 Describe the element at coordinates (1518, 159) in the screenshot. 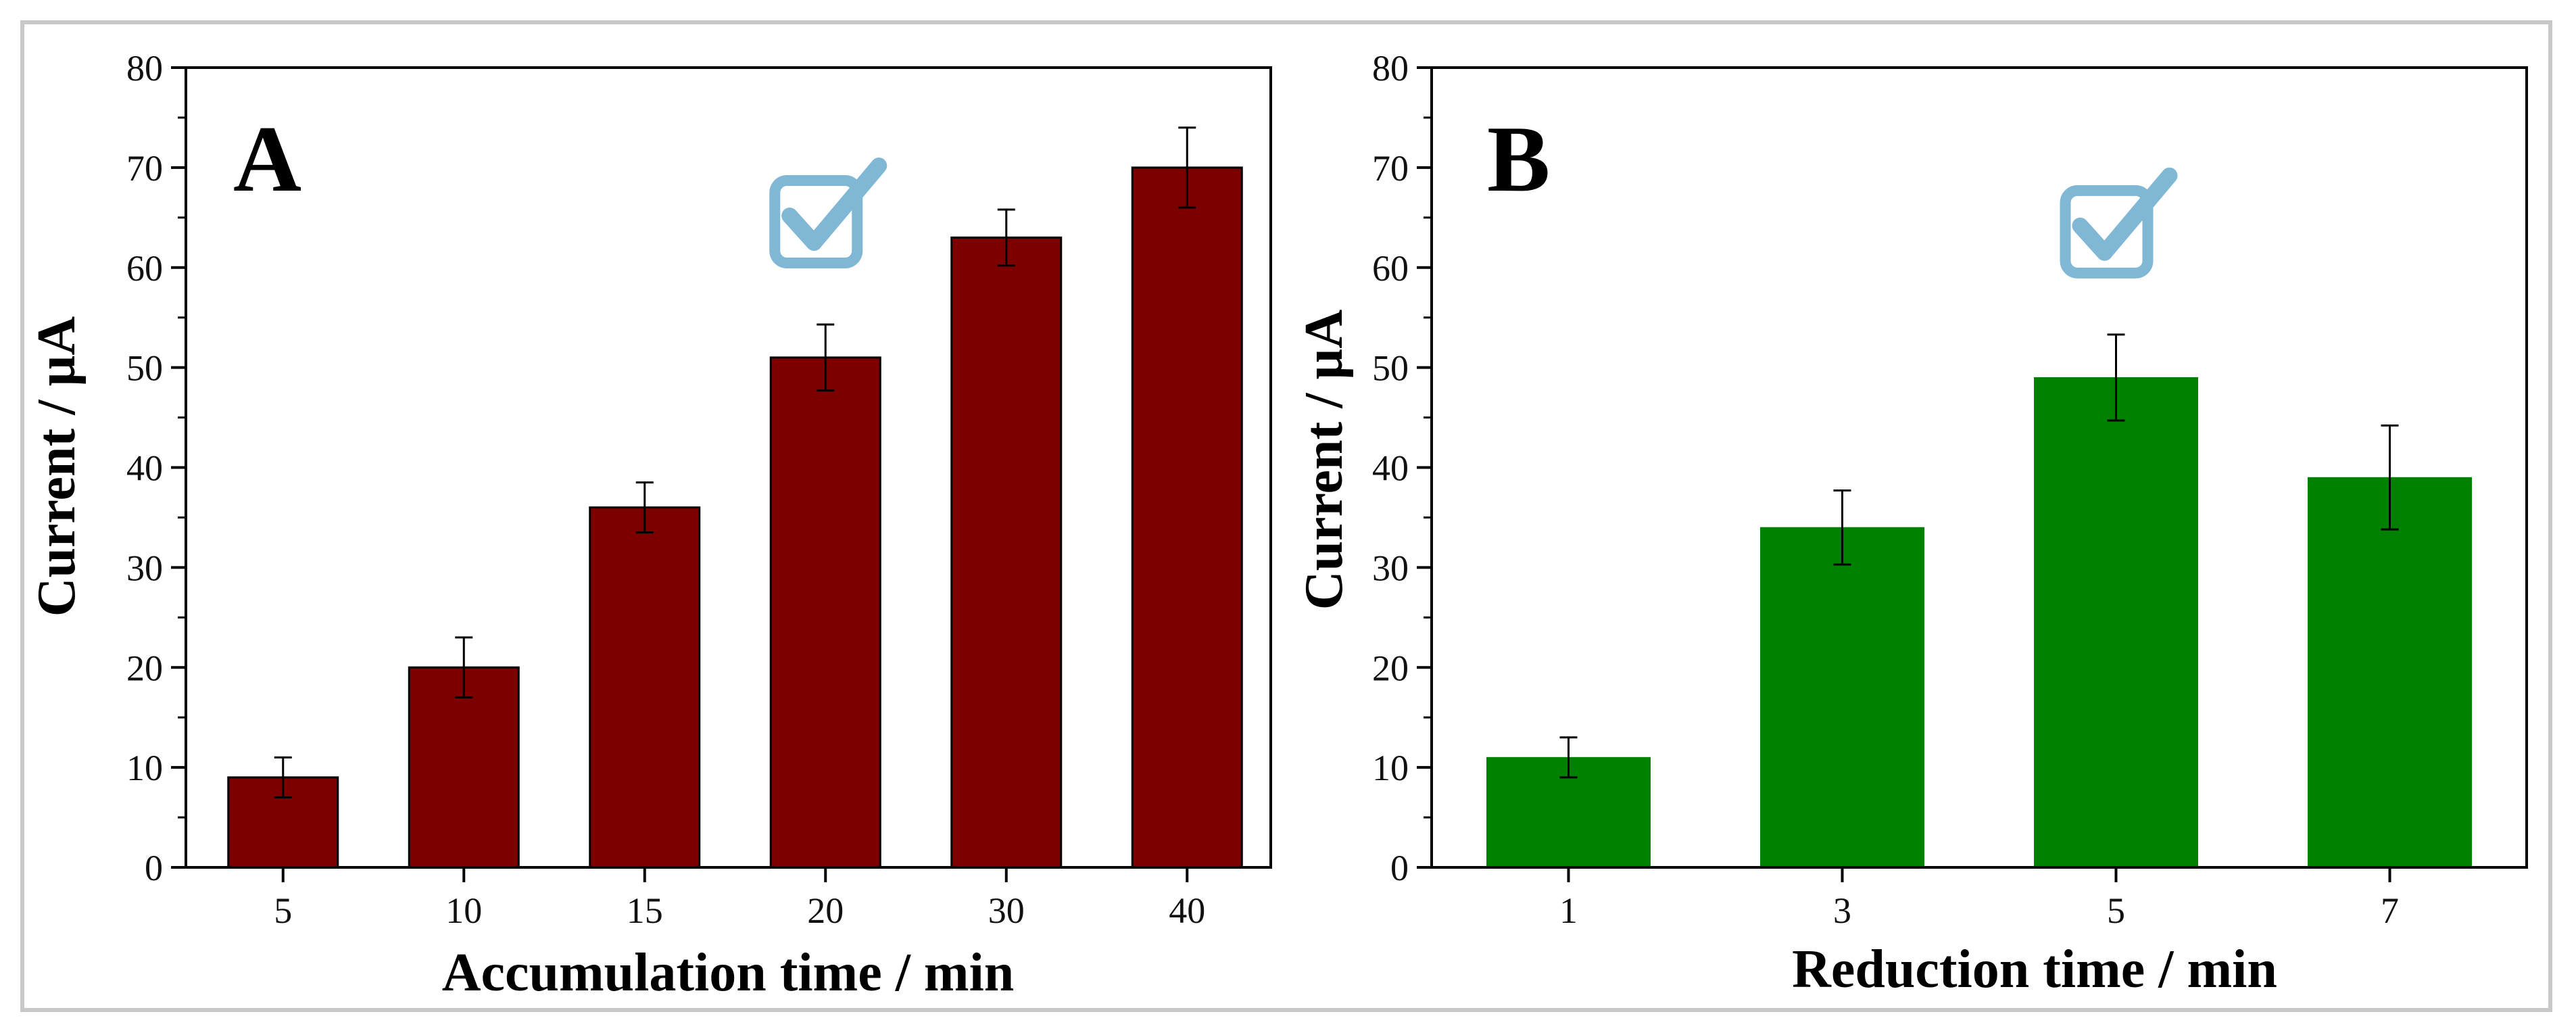

I see `panel-b-label: B` at that location.